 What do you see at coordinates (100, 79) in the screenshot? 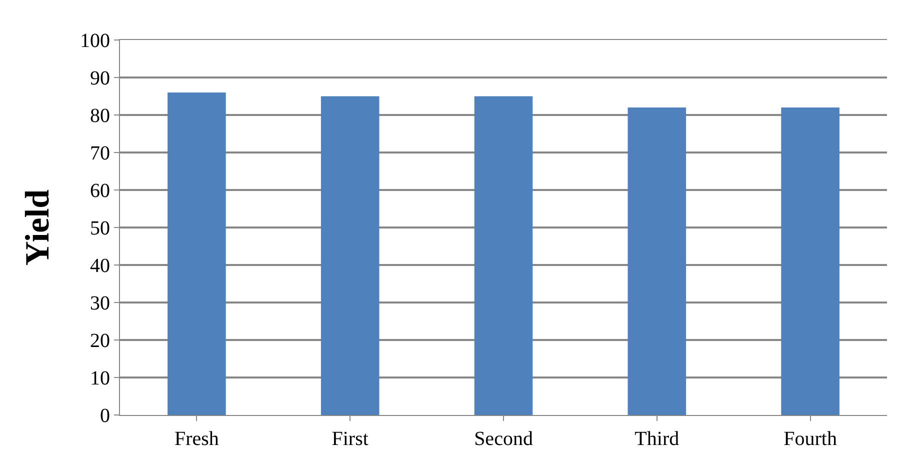
I see `y-tick-label: 90` at bounding box center [100, 79].